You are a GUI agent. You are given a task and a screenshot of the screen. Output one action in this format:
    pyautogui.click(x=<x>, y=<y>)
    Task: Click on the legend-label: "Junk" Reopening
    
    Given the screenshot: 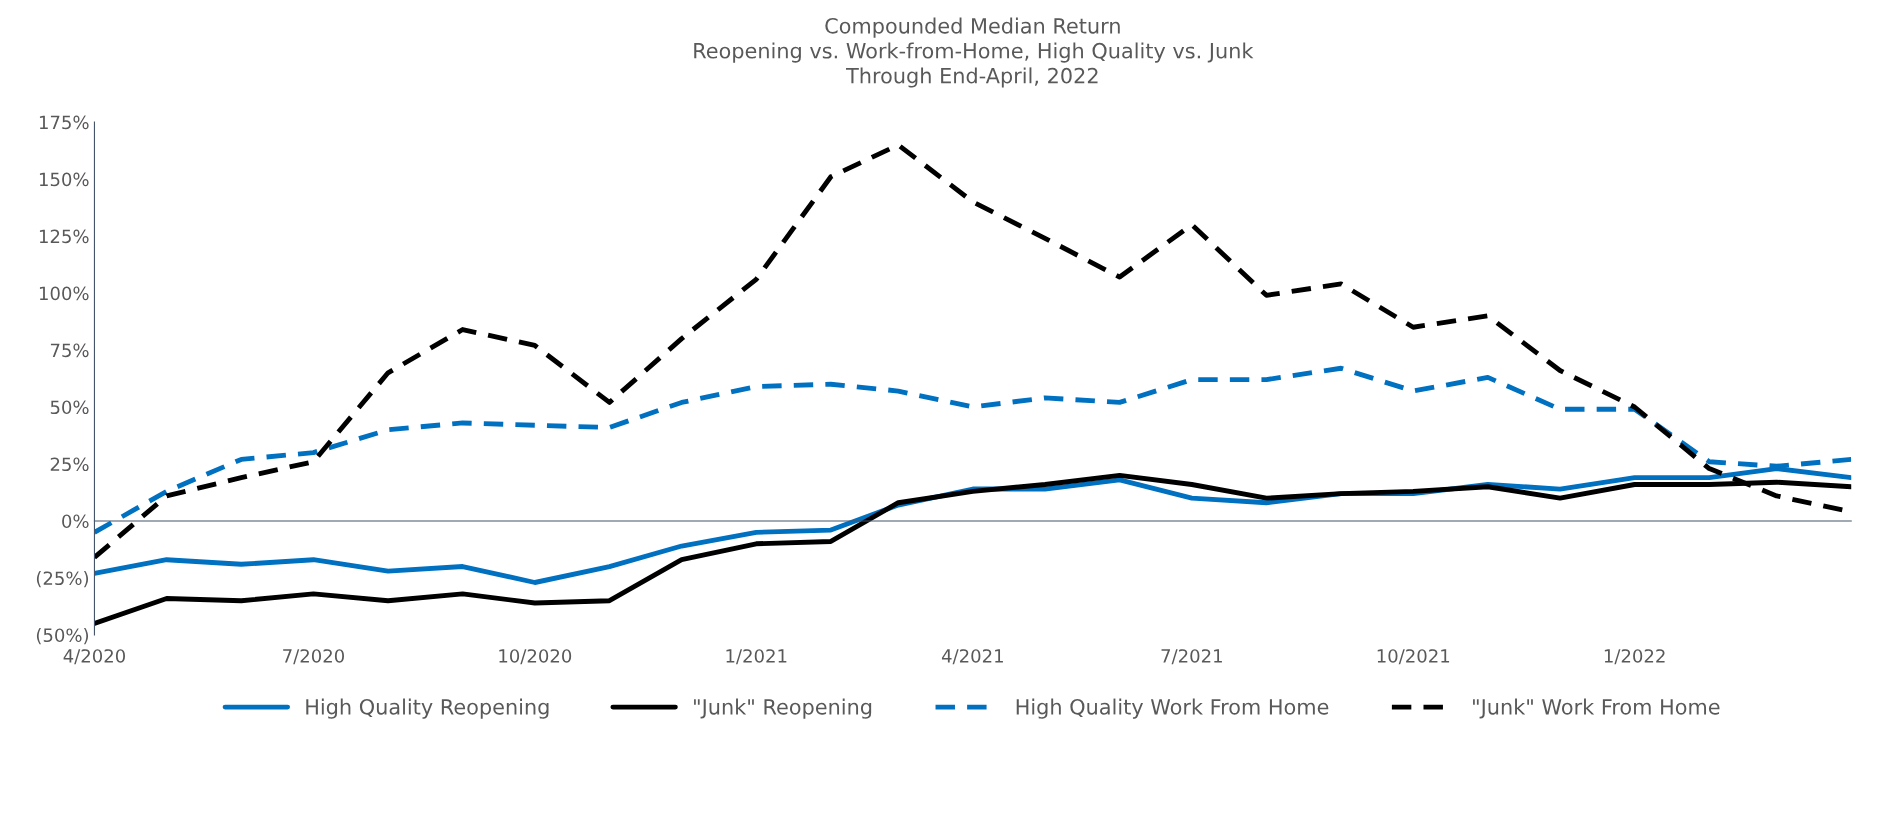 What is the action you would take?
    pyautogui.click(x=783, y=708)
    